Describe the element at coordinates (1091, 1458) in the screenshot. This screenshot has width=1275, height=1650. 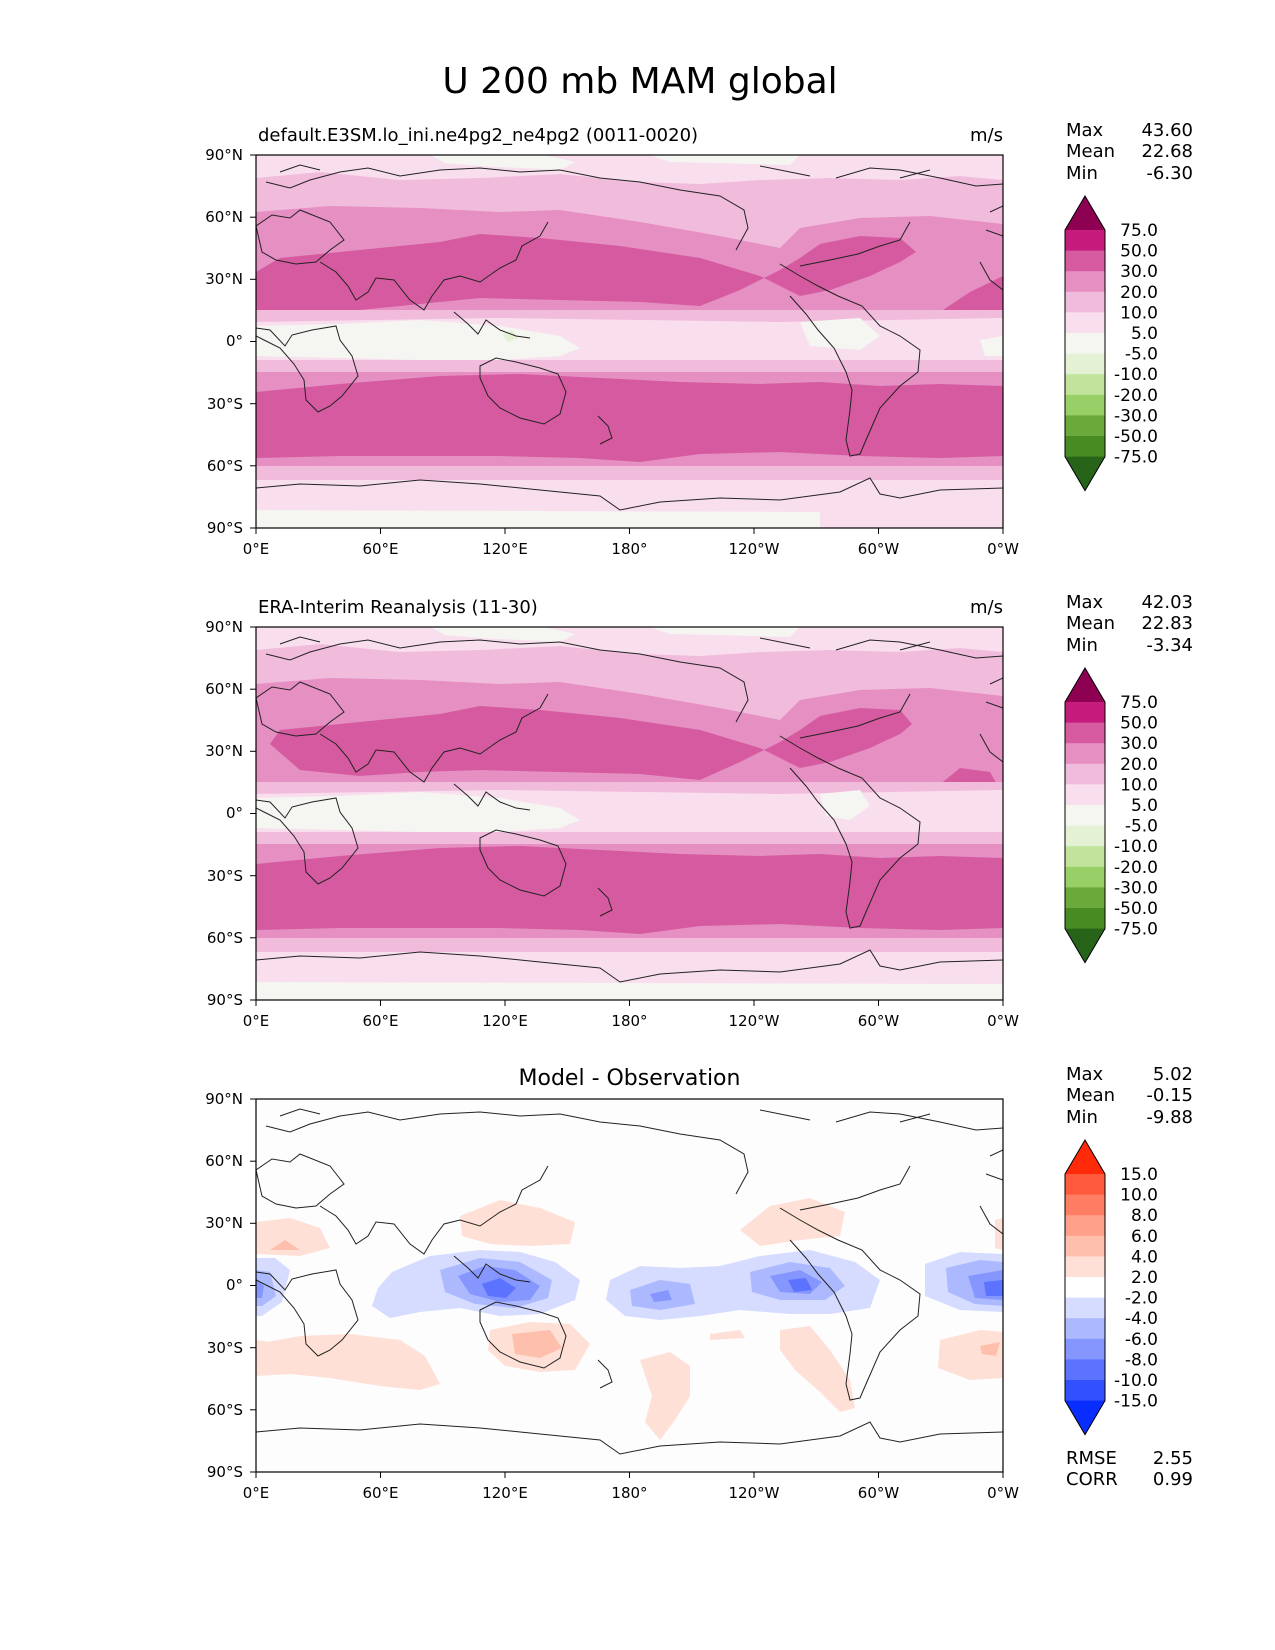
I see `stat-label: RMSE` at that location.